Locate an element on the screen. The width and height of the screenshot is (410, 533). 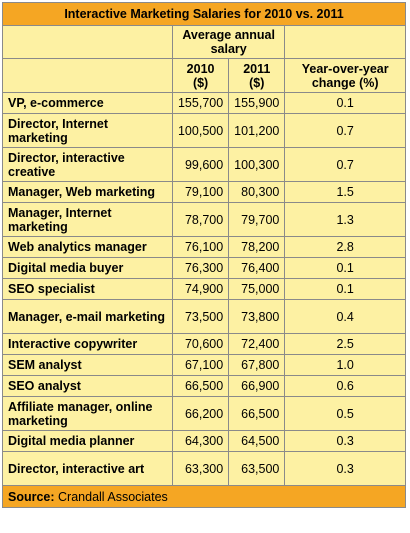
row-label: Digital media planner is located at coordinates (87, 441).